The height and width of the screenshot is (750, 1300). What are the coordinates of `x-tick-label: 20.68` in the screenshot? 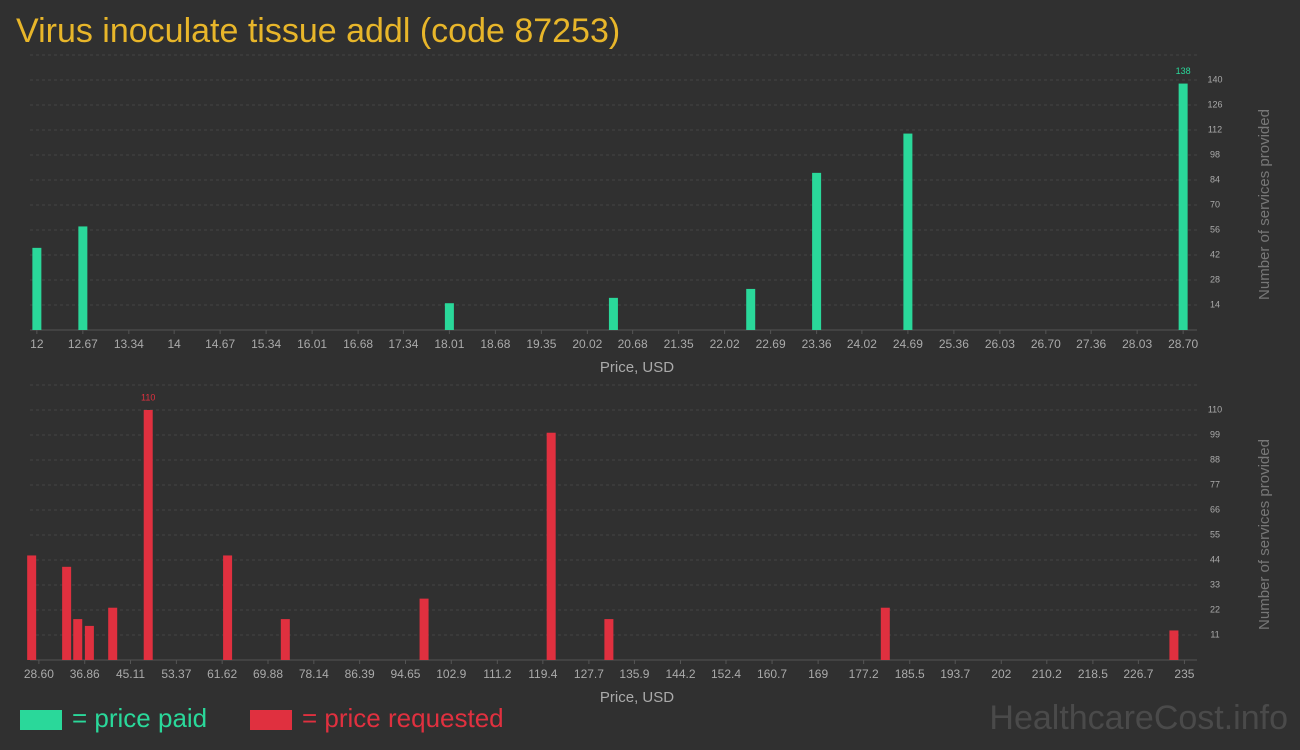 It's located at (633, 344).